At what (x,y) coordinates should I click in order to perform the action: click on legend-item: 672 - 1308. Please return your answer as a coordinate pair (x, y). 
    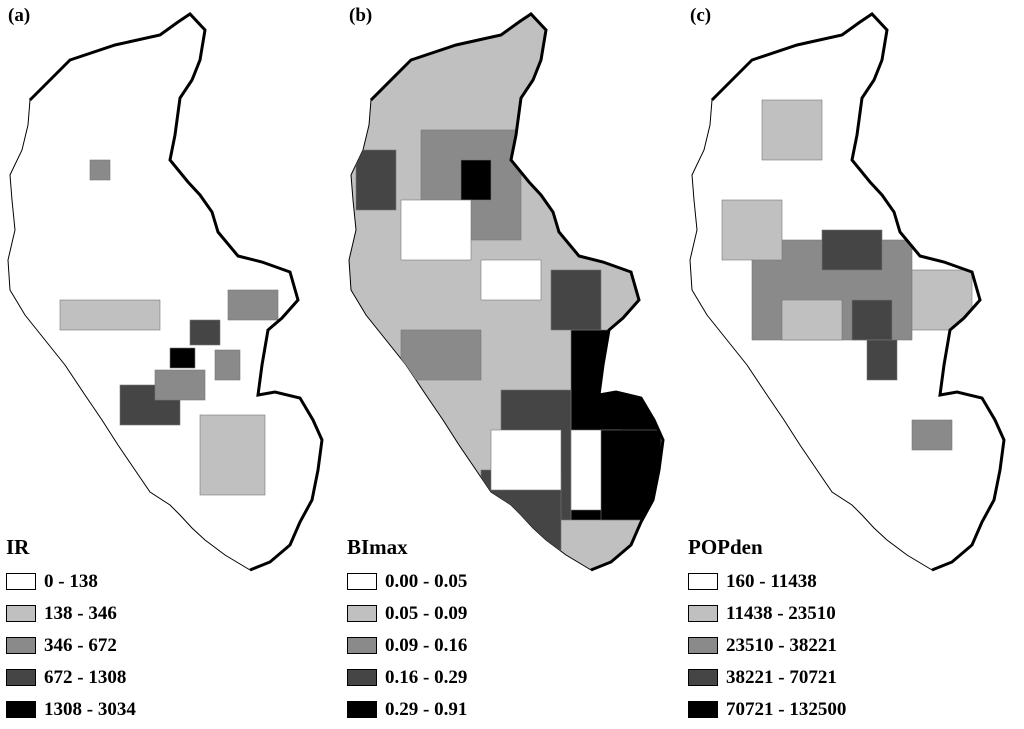
    Looking at the image, I should click on (71, 677).